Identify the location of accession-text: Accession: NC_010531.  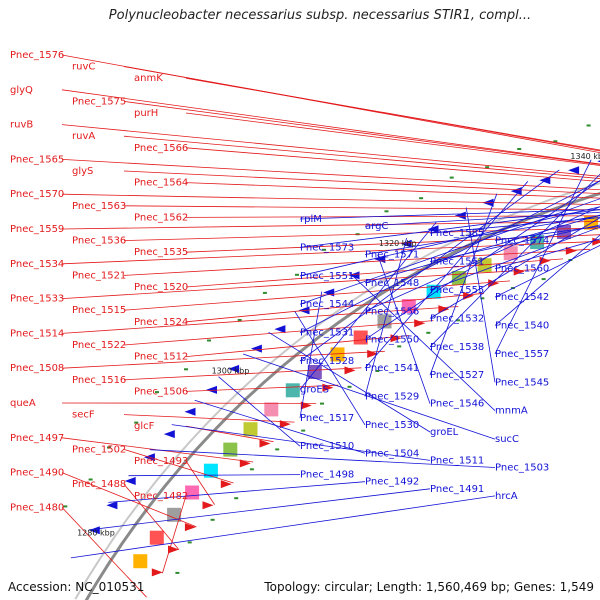
(76, 587).